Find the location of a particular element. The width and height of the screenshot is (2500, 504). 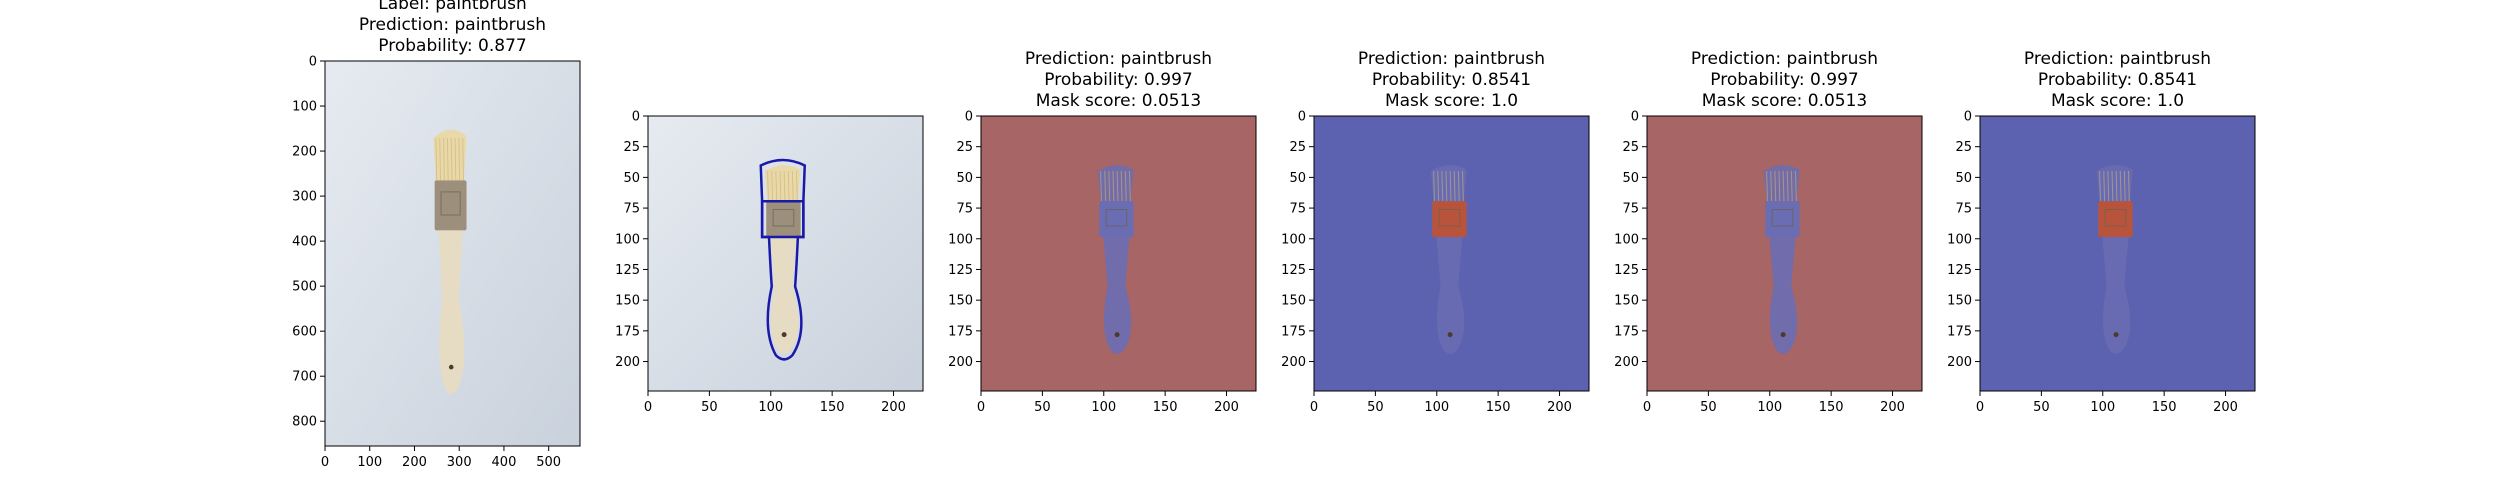

title-line: Probability: 0.877 is located at coordinates (452, 46).